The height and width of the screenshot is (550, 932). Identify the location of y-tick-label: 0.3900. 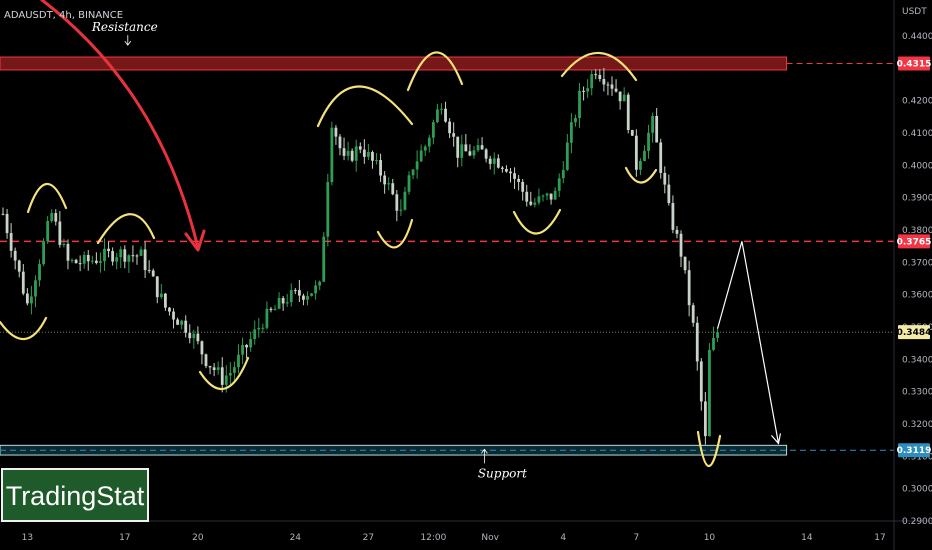
(917, 199).